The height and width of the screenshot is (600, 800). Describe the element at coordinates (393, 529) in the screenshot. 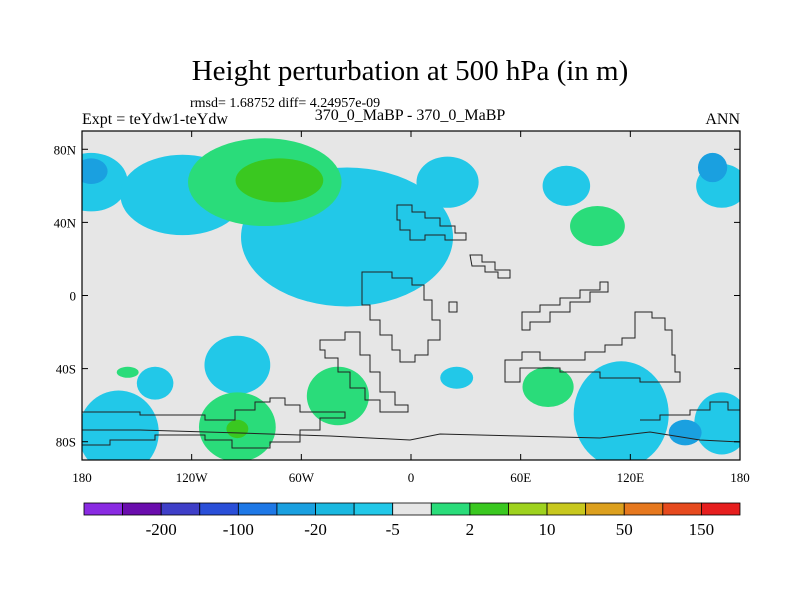

I see `colorbar-label: -5` at that location.